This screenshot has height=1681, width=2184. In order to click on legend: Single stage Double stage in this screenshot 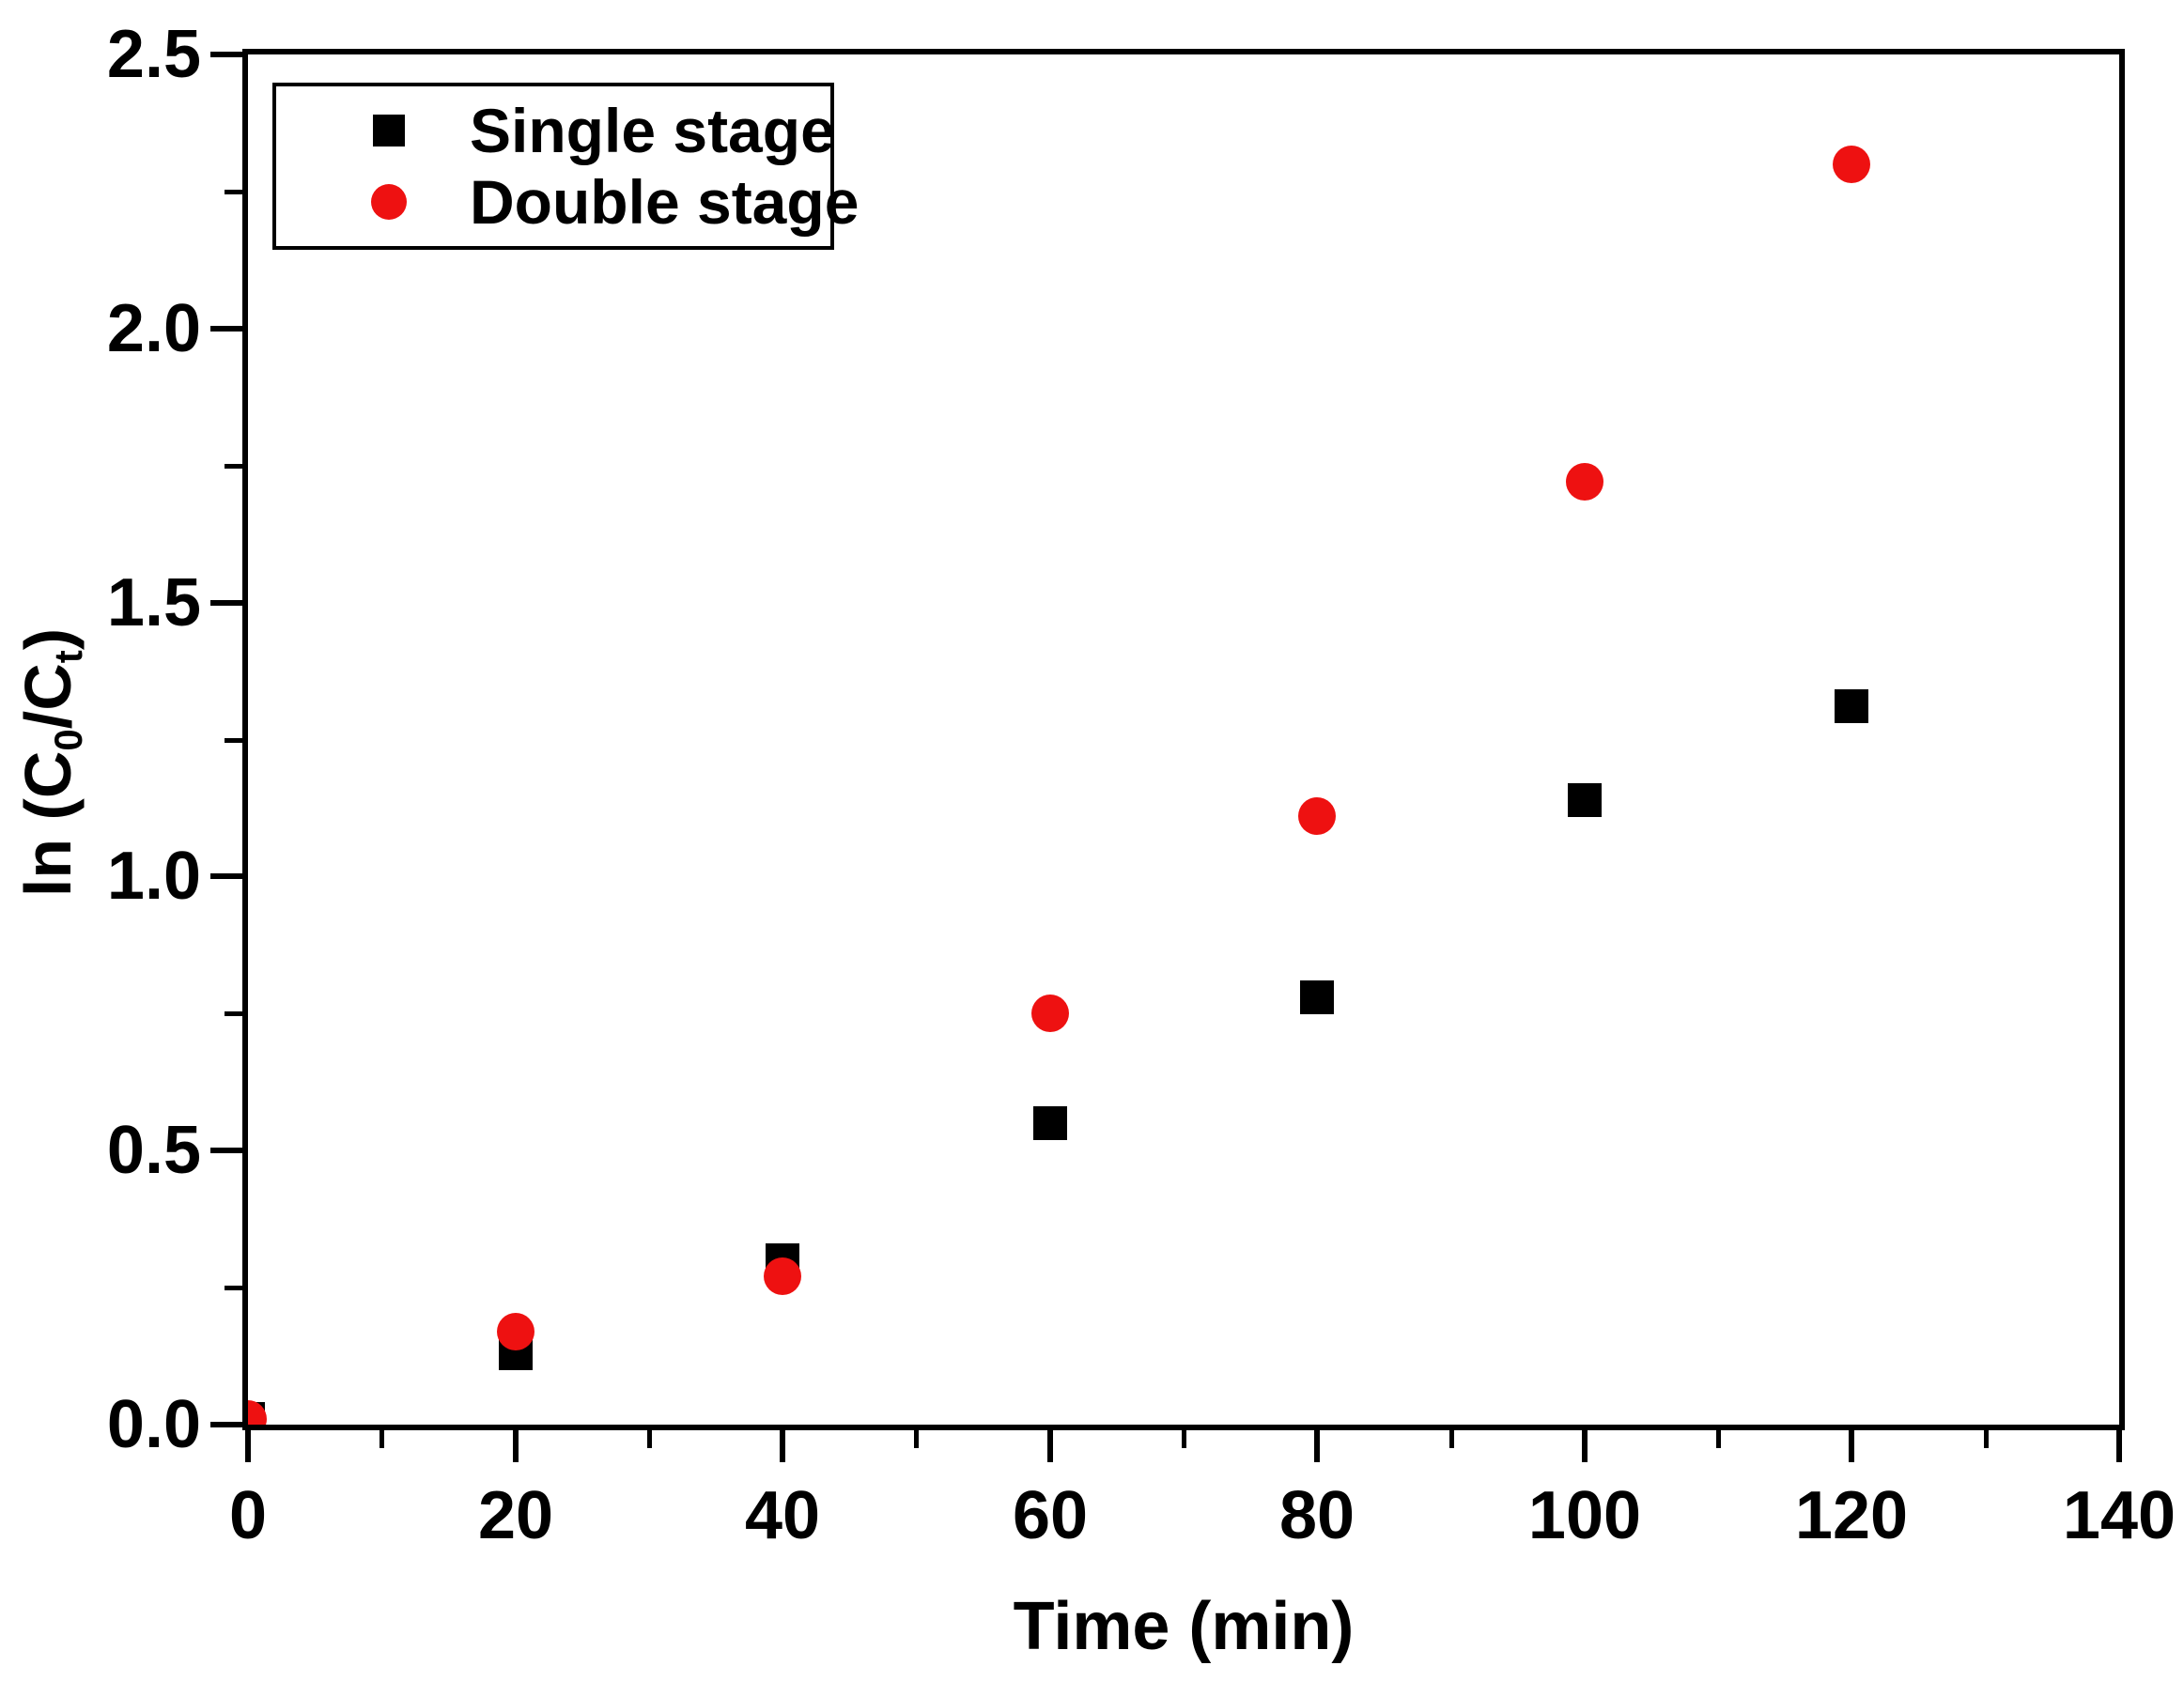, I will do `click(565, 166)`.